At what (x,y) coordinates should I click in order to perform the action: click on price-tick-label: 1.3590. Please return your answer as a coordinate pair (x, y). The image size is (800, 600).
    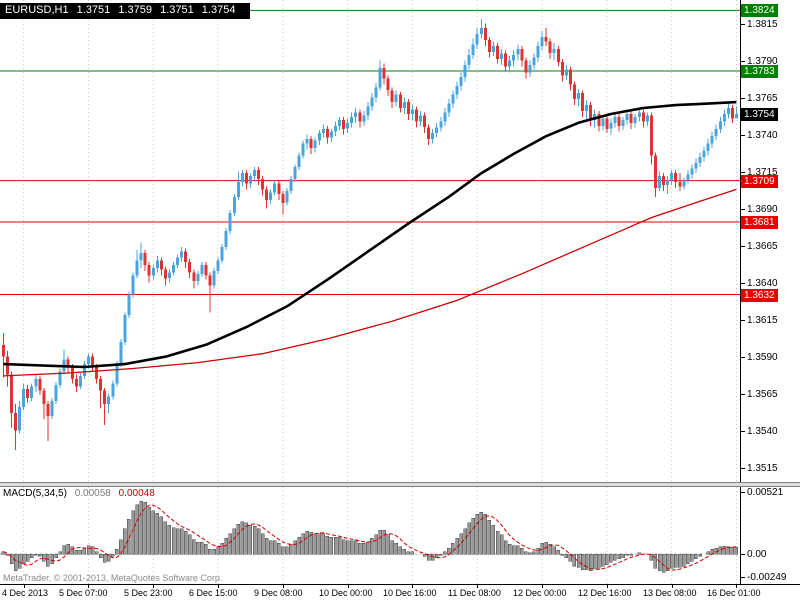
    Looking at the image, I should click on (759, 357).